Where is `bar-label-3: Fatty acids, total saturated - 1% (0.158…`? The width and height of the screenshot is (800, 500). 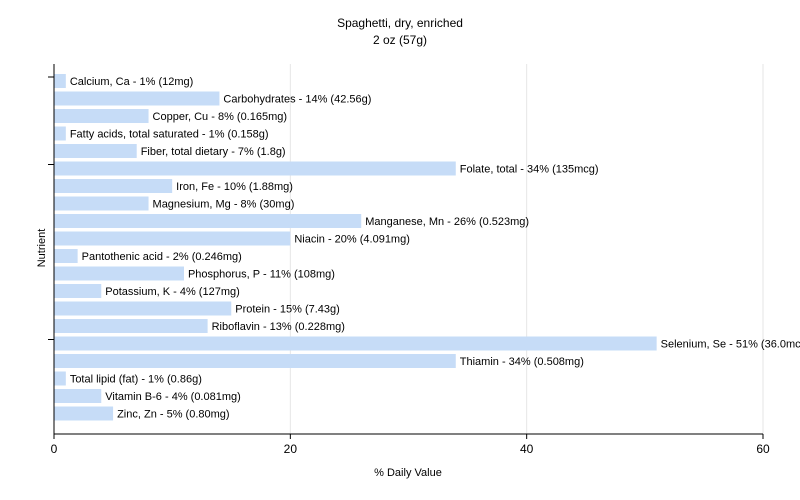 bar-label-3: Fatty acids, total saturated - 1% (0.158… is located at coordinates (169, 135).